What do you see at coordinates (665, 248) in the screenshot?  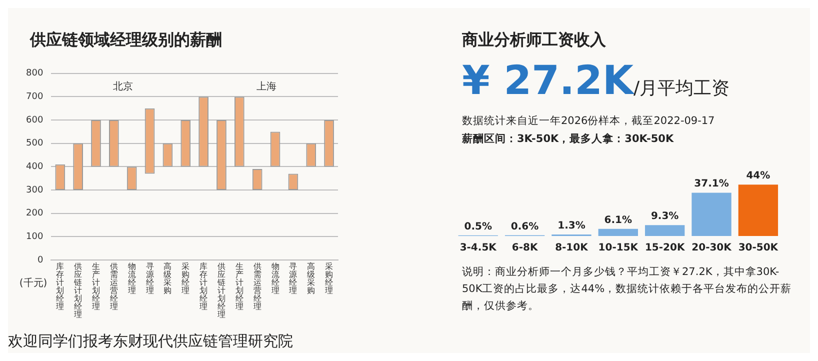 I see `x-tick-label: 15-20K` at bounding box center [665, 248].